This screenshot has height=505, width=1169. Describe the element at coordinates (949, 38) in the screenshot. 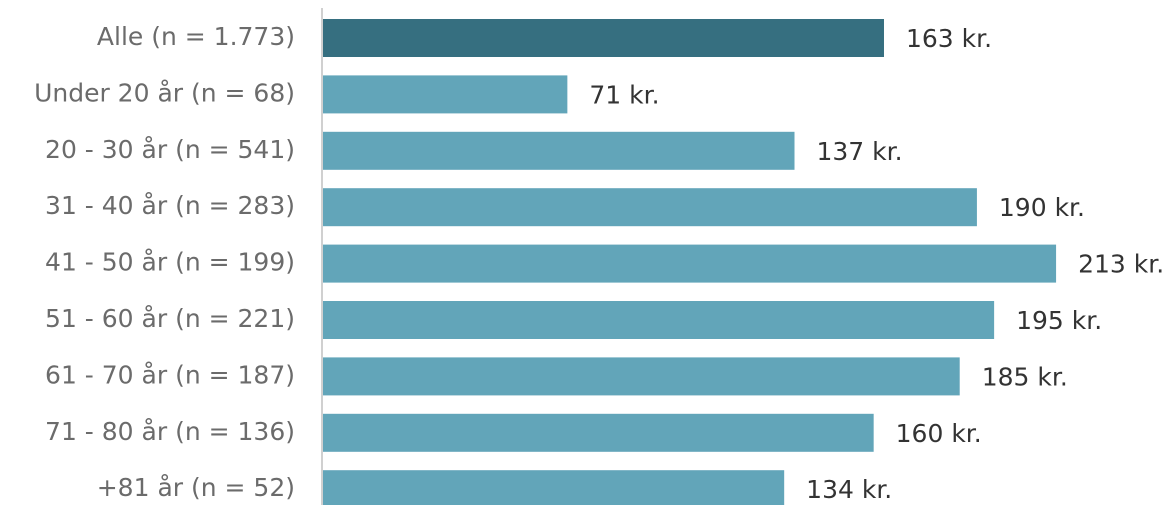

I see `value-label: 163 kr.` at that location.